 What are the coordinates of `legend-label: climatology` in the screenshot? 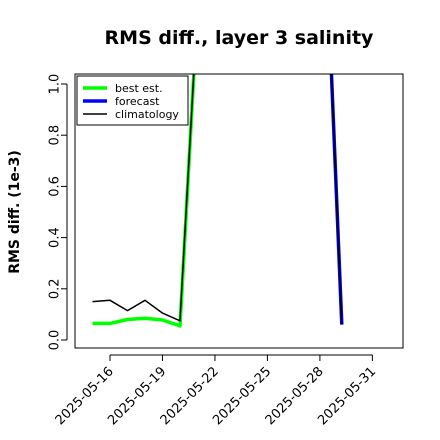 It's located at (147, 114).